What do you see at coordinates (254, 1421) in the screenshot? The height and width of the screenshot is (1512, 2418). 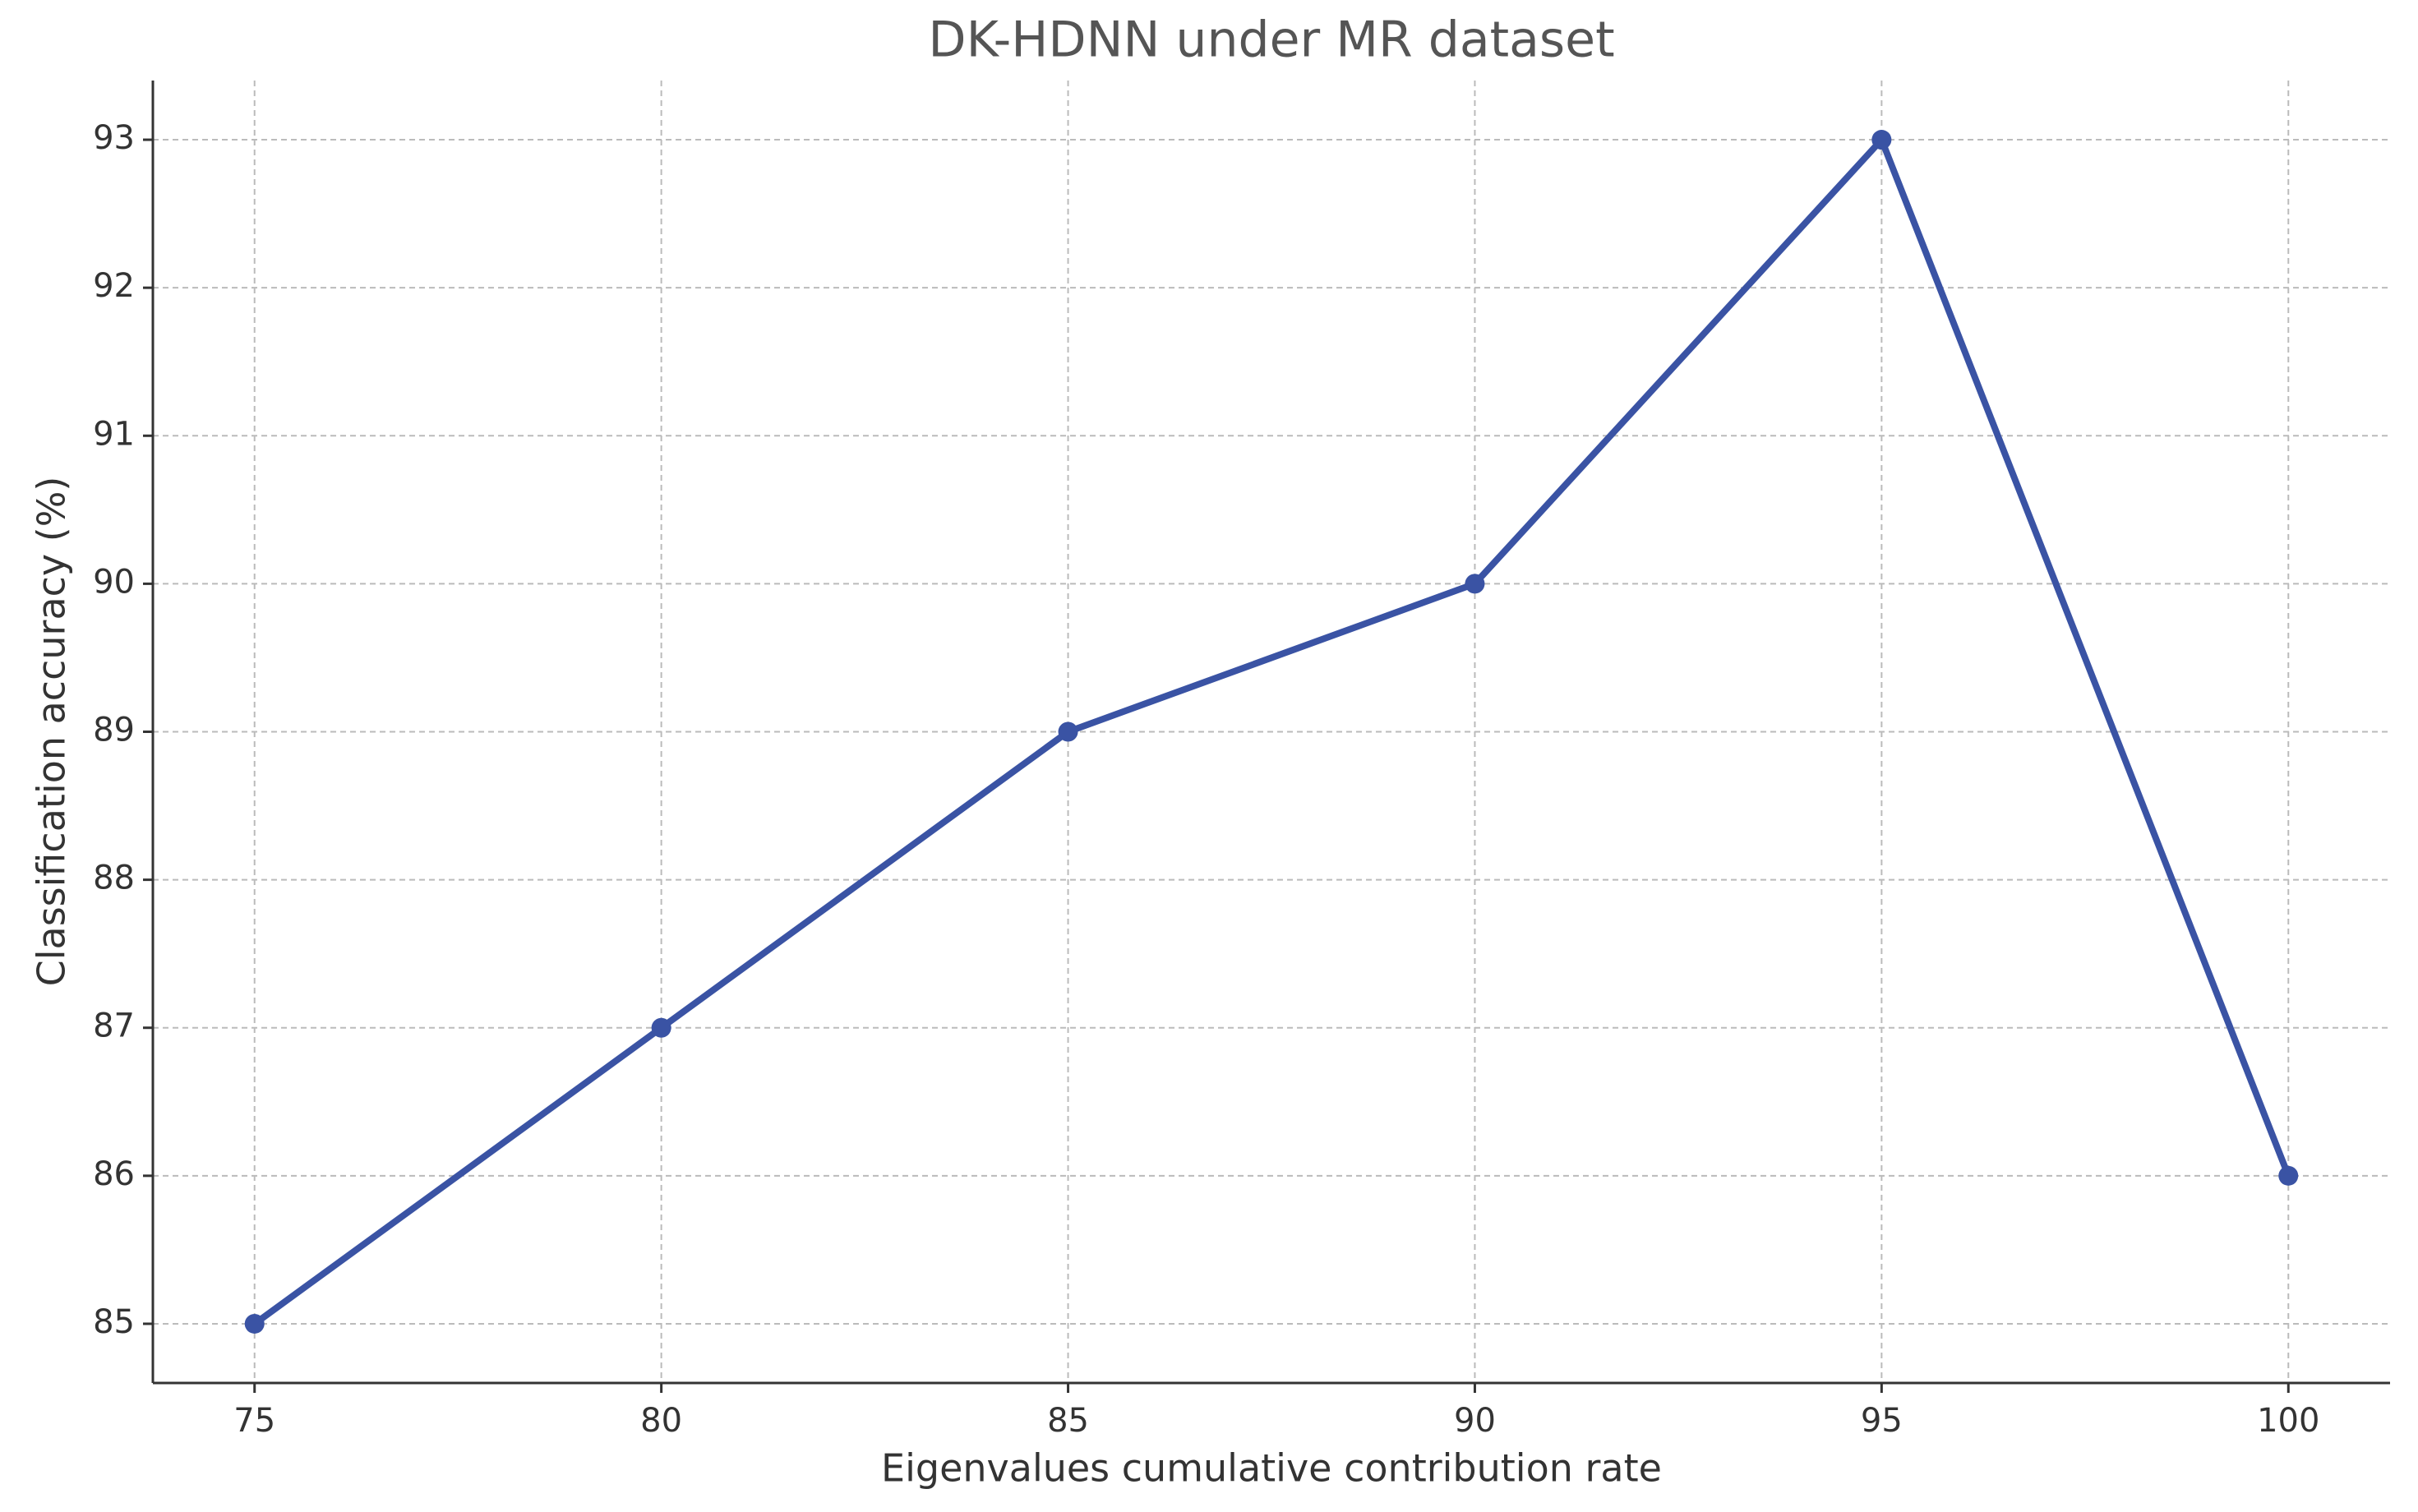 I see `x-tick-label: 75` at bounding box center [254, 1421].